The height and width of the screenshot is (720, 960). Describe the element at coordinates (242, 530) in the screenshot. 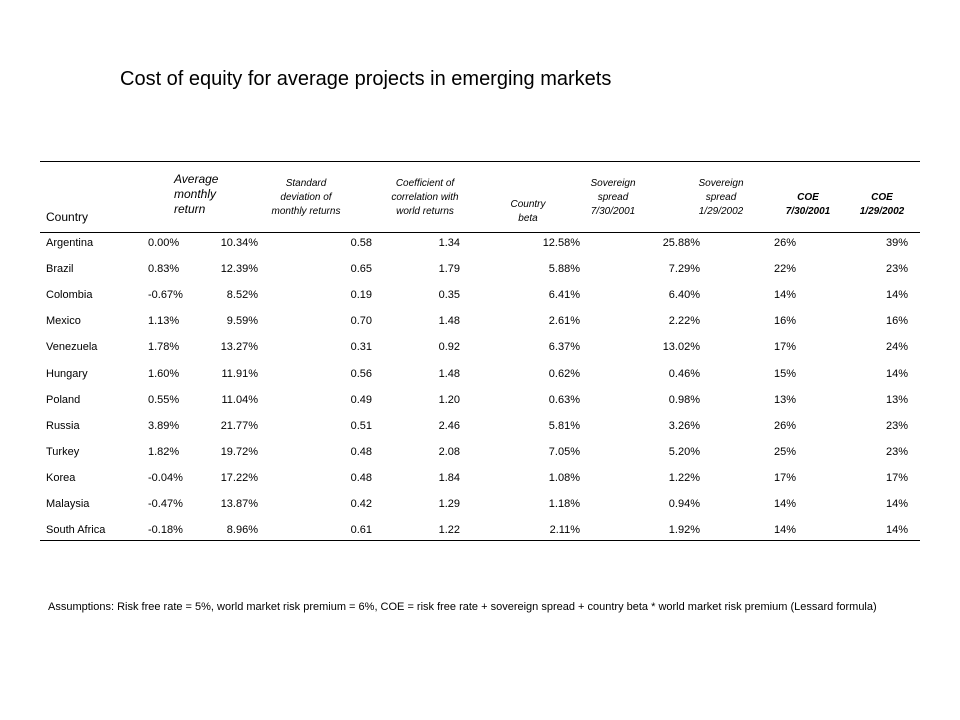

I see `value-cell: 8.96%` at that location.